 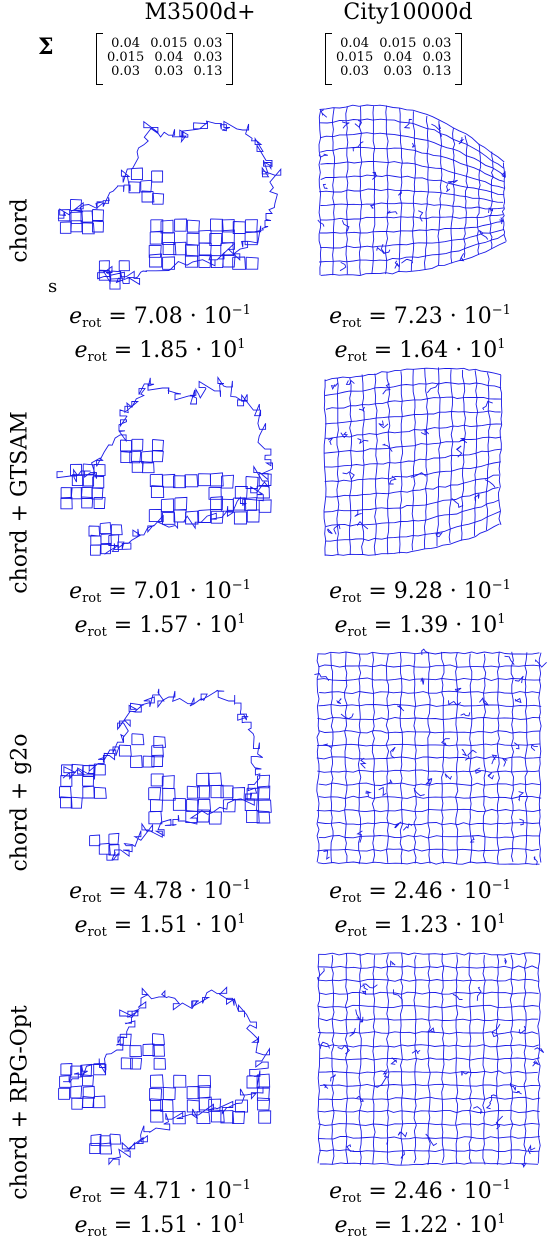 What do you see at coordinates (160, 592) in the screenshot?
I see `metric-row1-m3500-e1: erot = 7.01 · 10−1` at bounding box center [160, 592].